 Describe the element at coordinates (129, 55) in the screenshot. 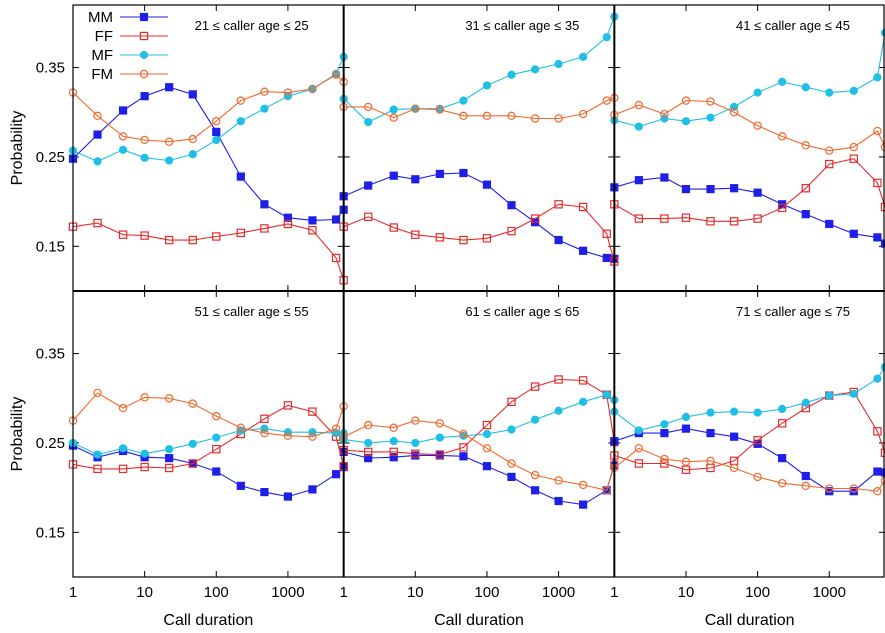

I see `legend-entry-mf: MF` at that location.